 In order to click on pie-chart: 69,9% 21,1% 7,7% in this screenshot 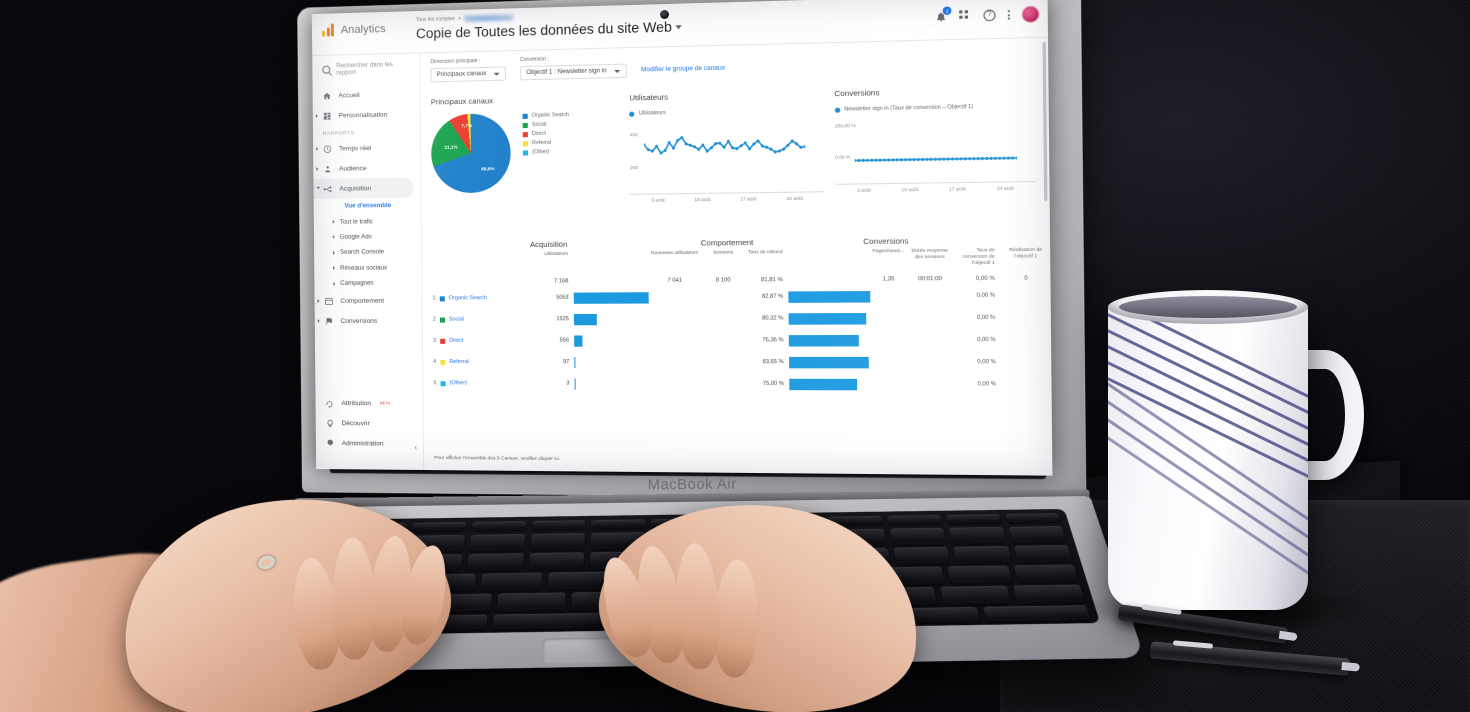, I will do `click(471, 153)`.